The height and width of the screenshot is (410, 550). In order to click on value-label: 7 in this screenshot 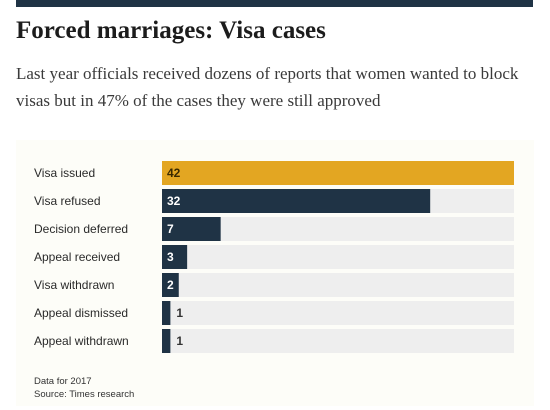, I will do `click(170, 229)`.